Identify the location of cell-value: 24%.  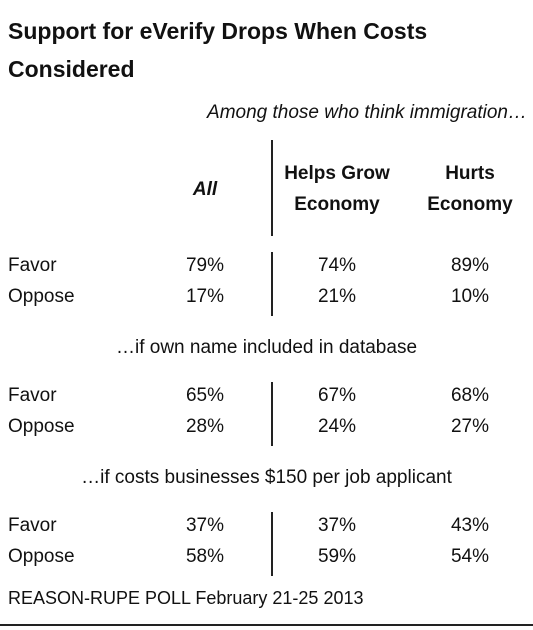
(337, 426).